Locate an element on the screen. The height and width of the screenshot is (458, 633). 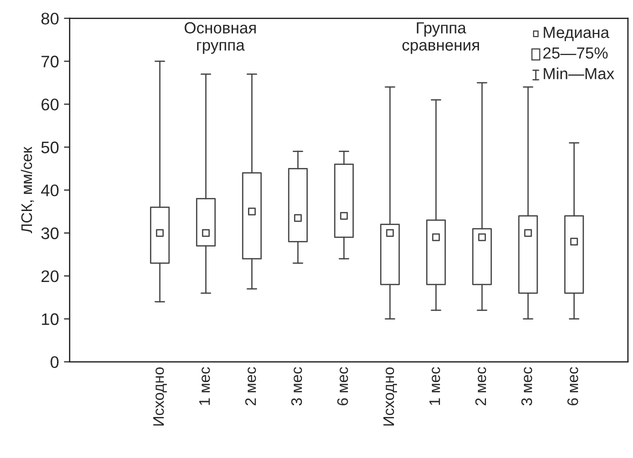
y-tick-label: 70 is located at coordinates (50, 62).